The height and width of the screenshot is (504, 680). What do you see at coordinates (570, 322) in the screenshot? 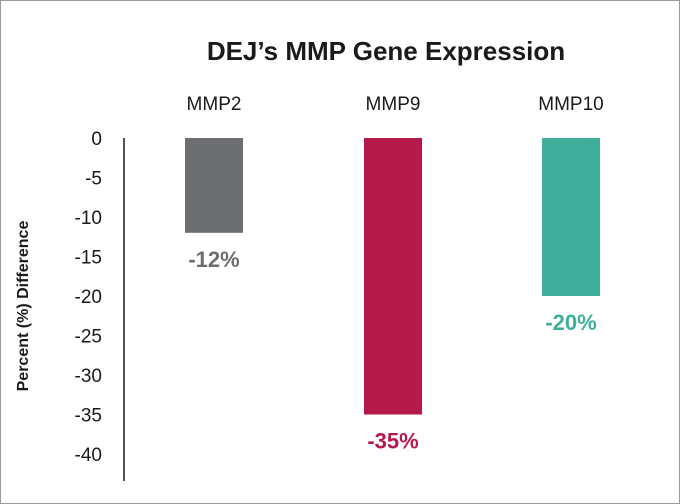
I see `data-label-mmp10: -20%` at bounding box center [570, 322].